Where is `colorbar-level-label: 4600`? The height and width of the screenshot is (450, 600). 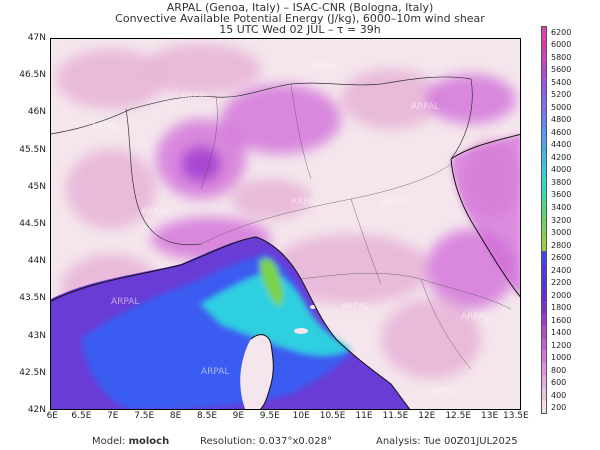
colorbar-level-label: 4600 is located at coordinates (561, 132).